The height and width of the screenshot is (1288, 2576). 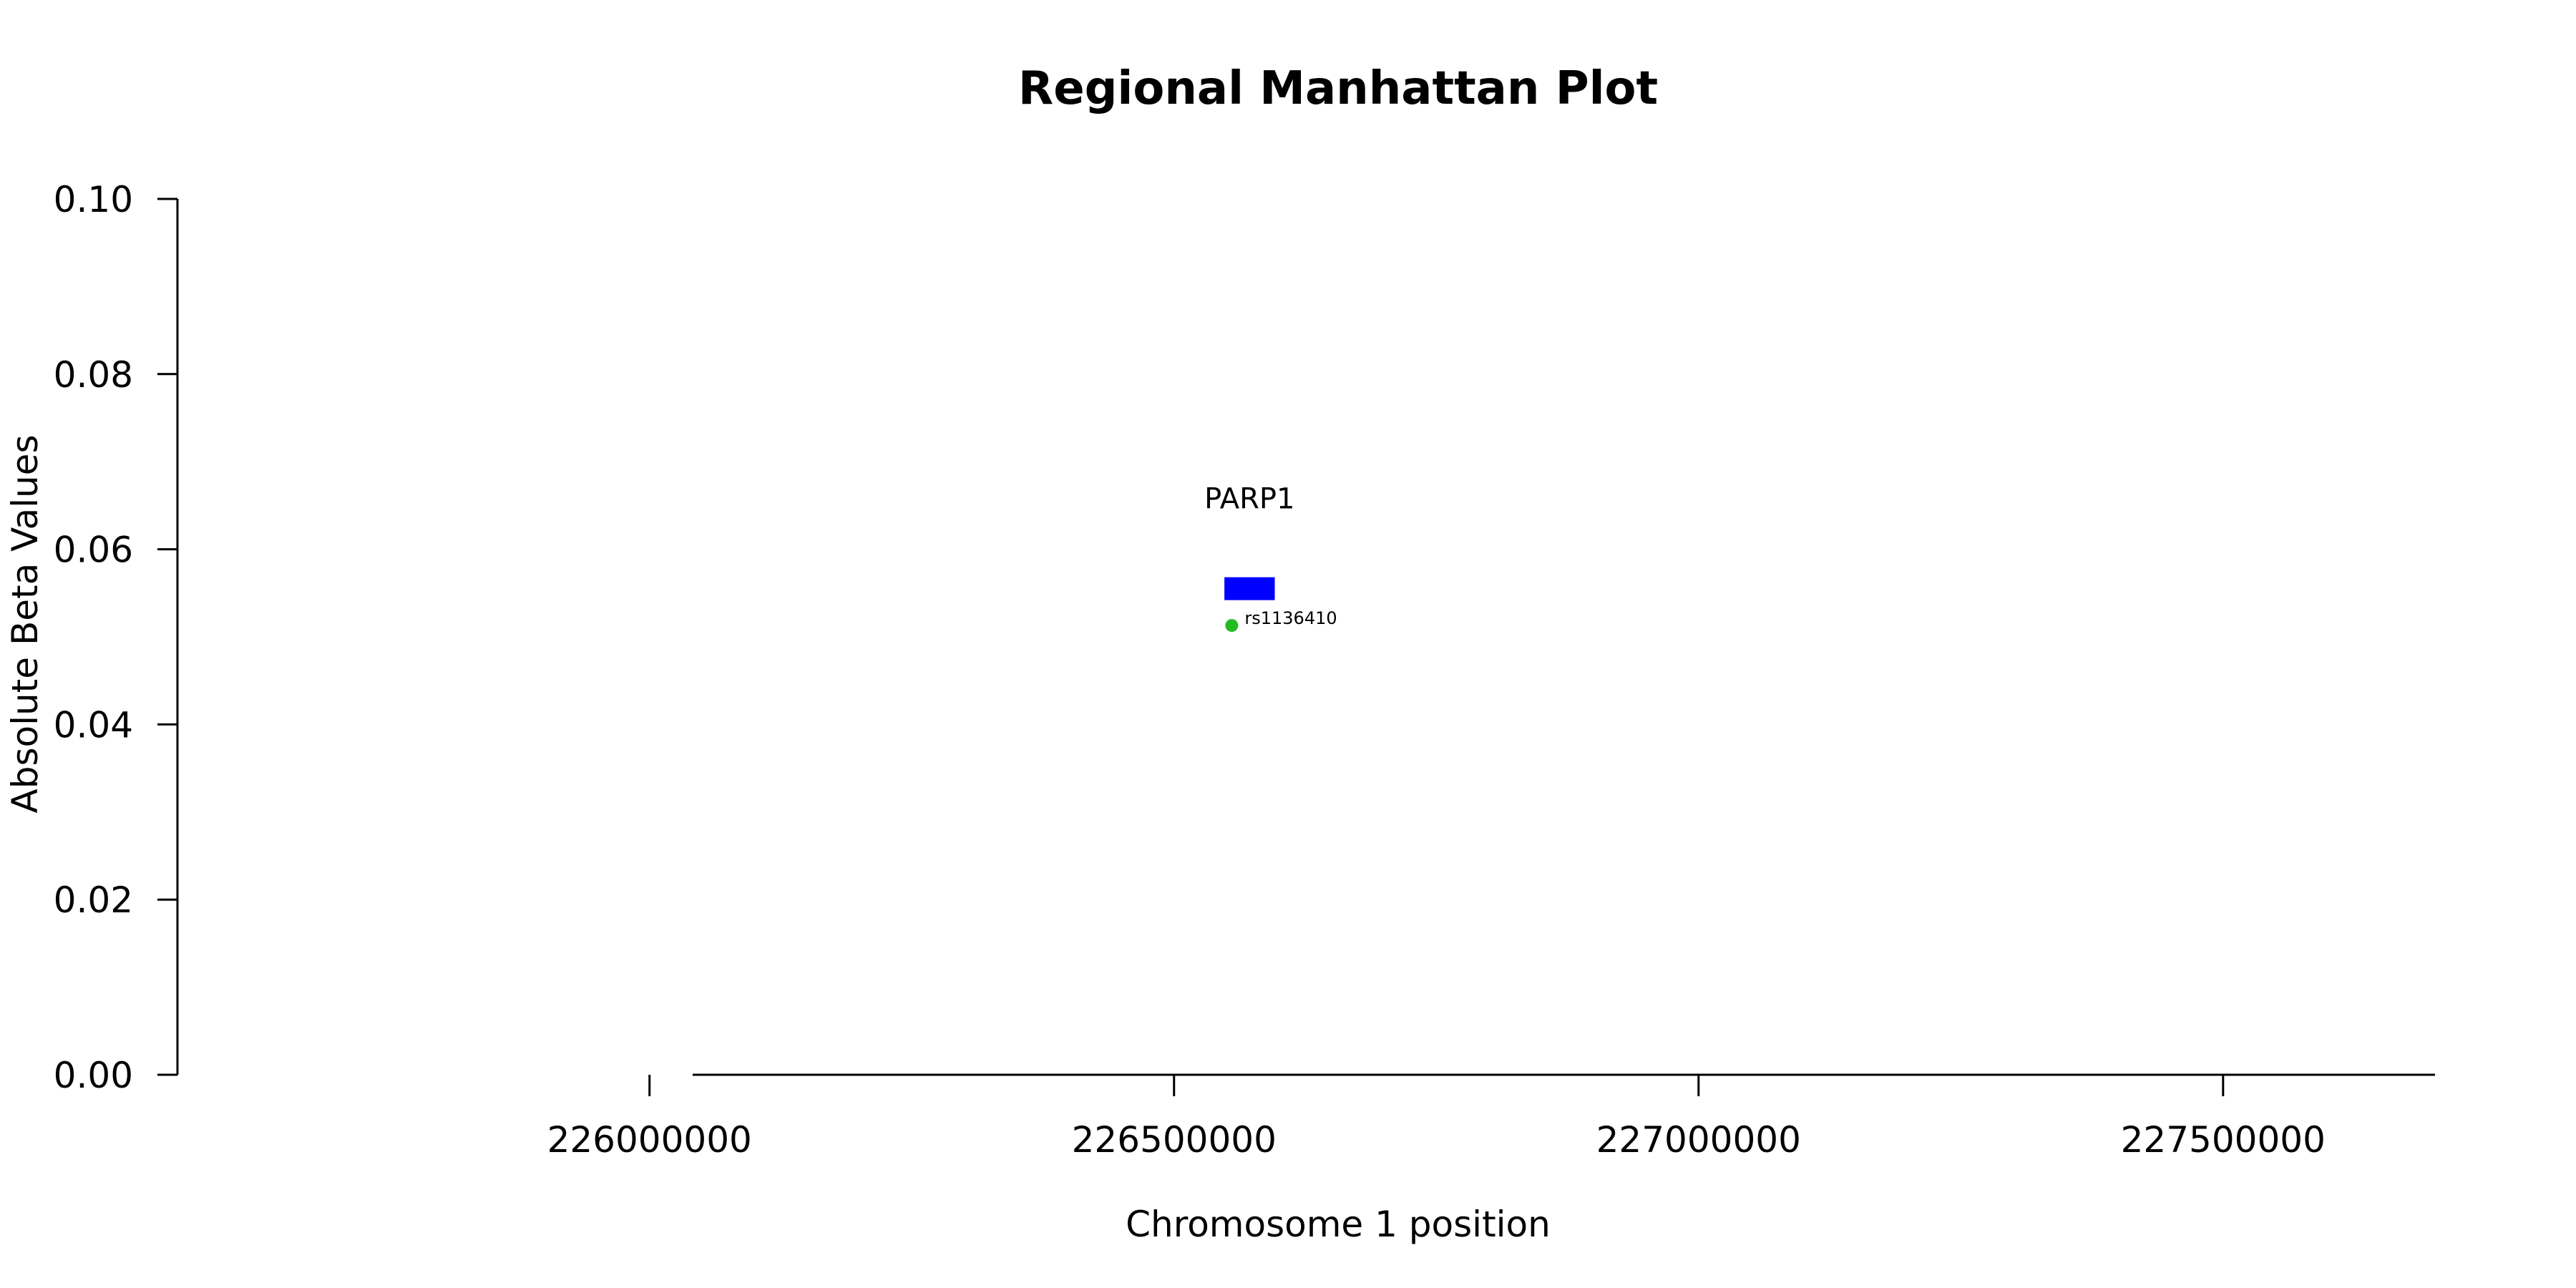 What do you see at coordinates (1491, 1117) in the screenshot?
I see `x-axis: 226000000 226500000 227000000 227500000` at bounding box center [1491, 1117].